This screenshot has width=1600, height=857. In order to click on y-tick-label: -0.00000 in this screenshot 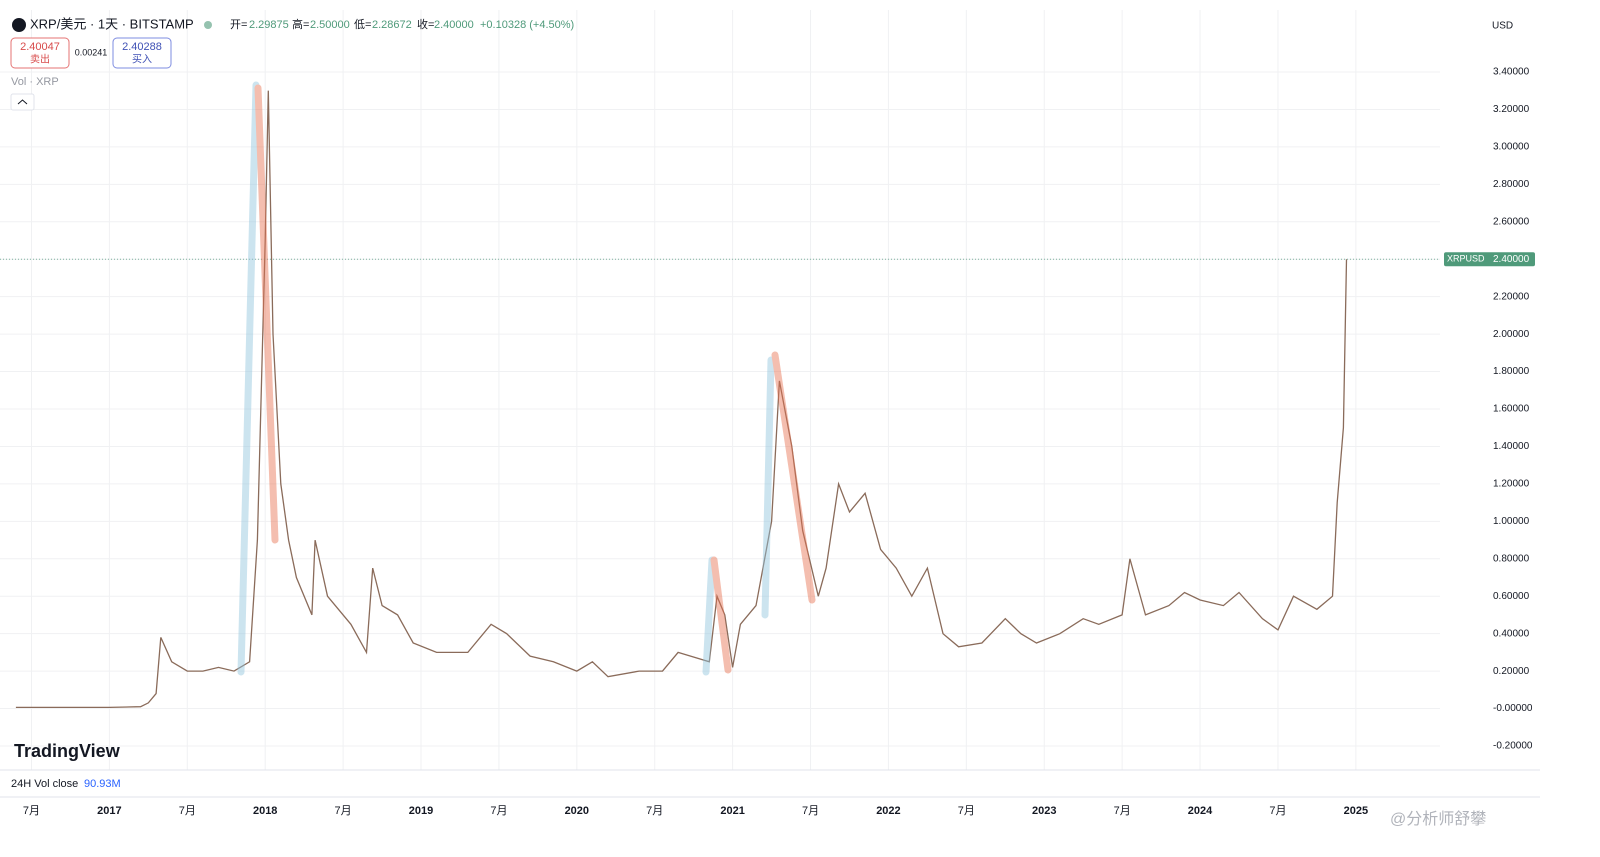, I will do `click(1513, 708)`.